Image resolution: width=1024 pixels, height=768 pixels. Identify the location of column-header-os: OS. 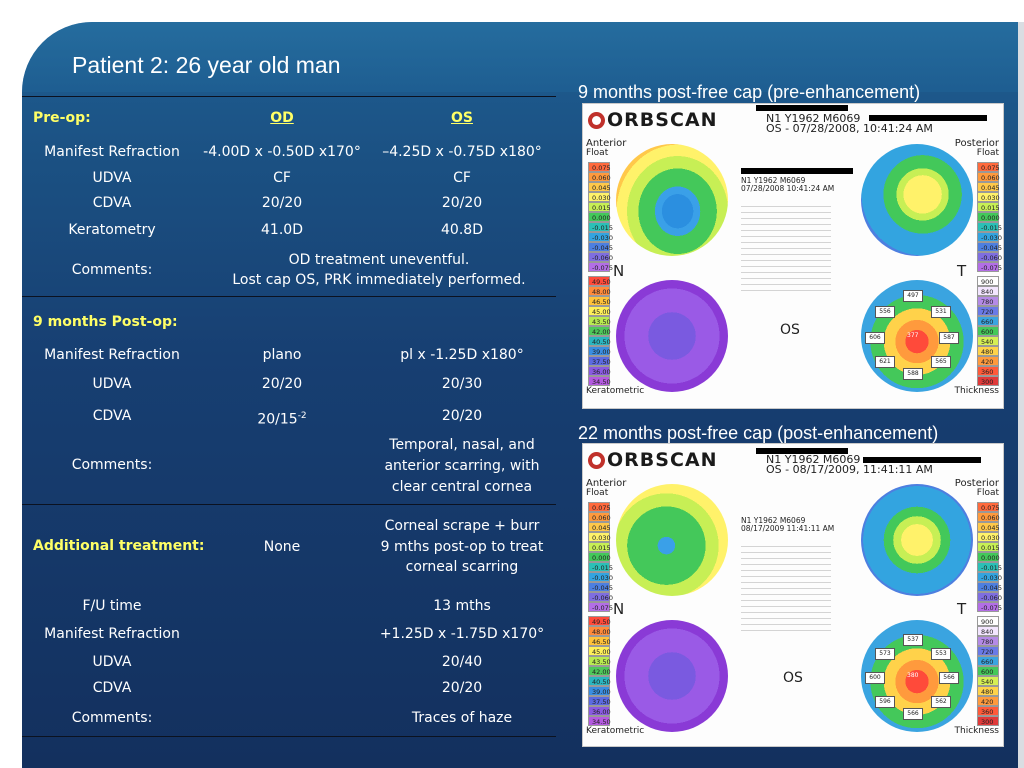
(462, 118).